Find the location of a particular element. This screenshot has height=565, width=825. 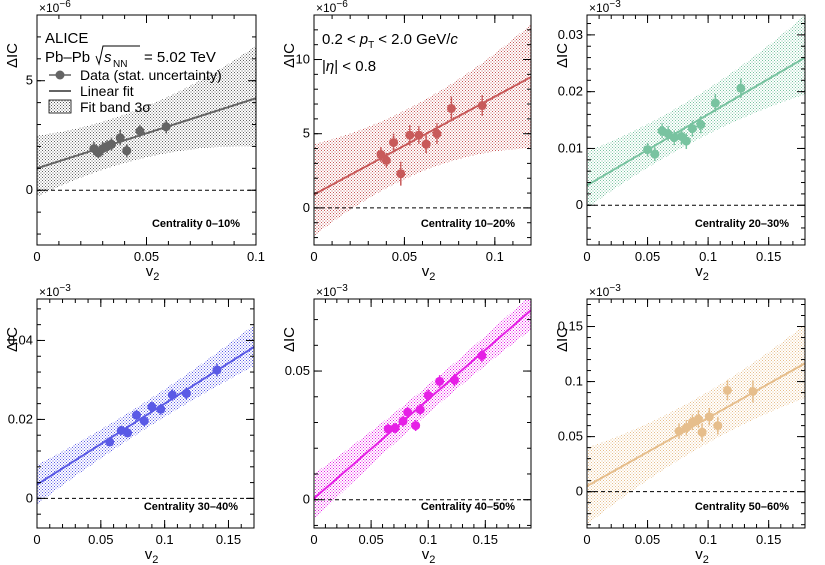

pt-pre: 0.2 < is located at coordinates (339, 39).